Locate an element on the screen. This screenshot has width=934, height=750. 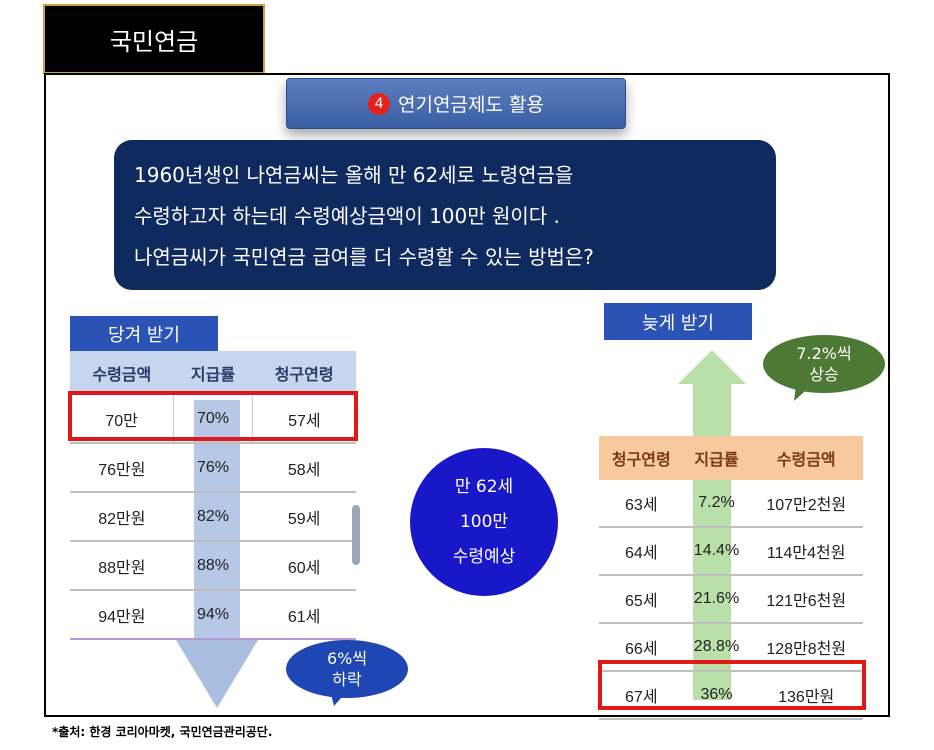
table-cell: 58세 is located at coordinates (304, 468).